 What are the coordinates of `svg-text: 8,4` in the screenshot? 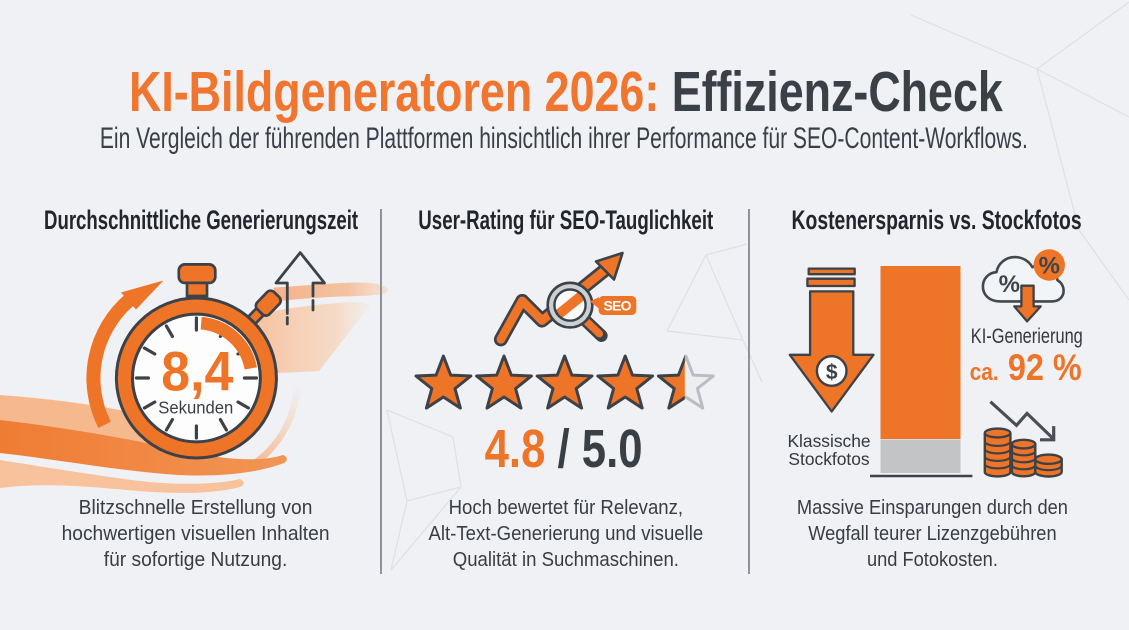 It's located at (197, 372).